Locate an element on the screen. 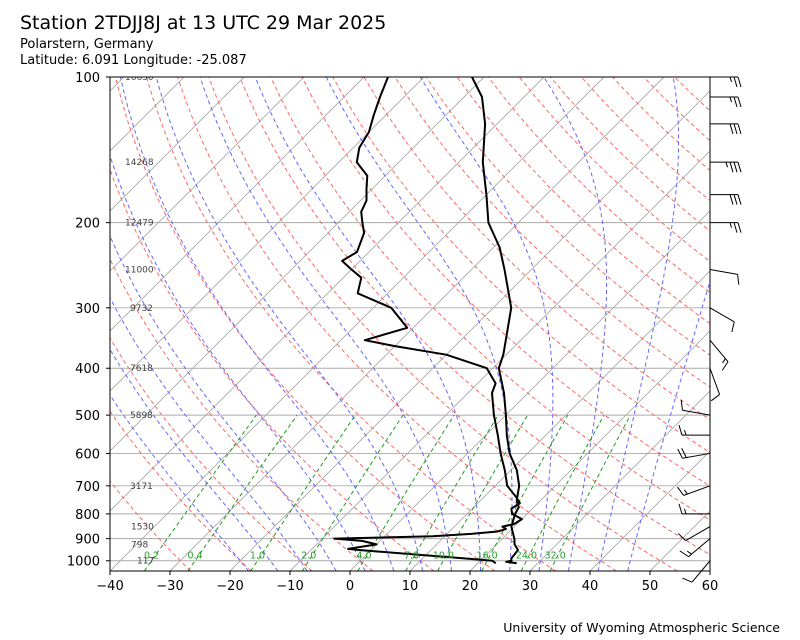 This screenshot has height=640, width=800. y-tick-label: 600 is located at coordinates (87, 454).